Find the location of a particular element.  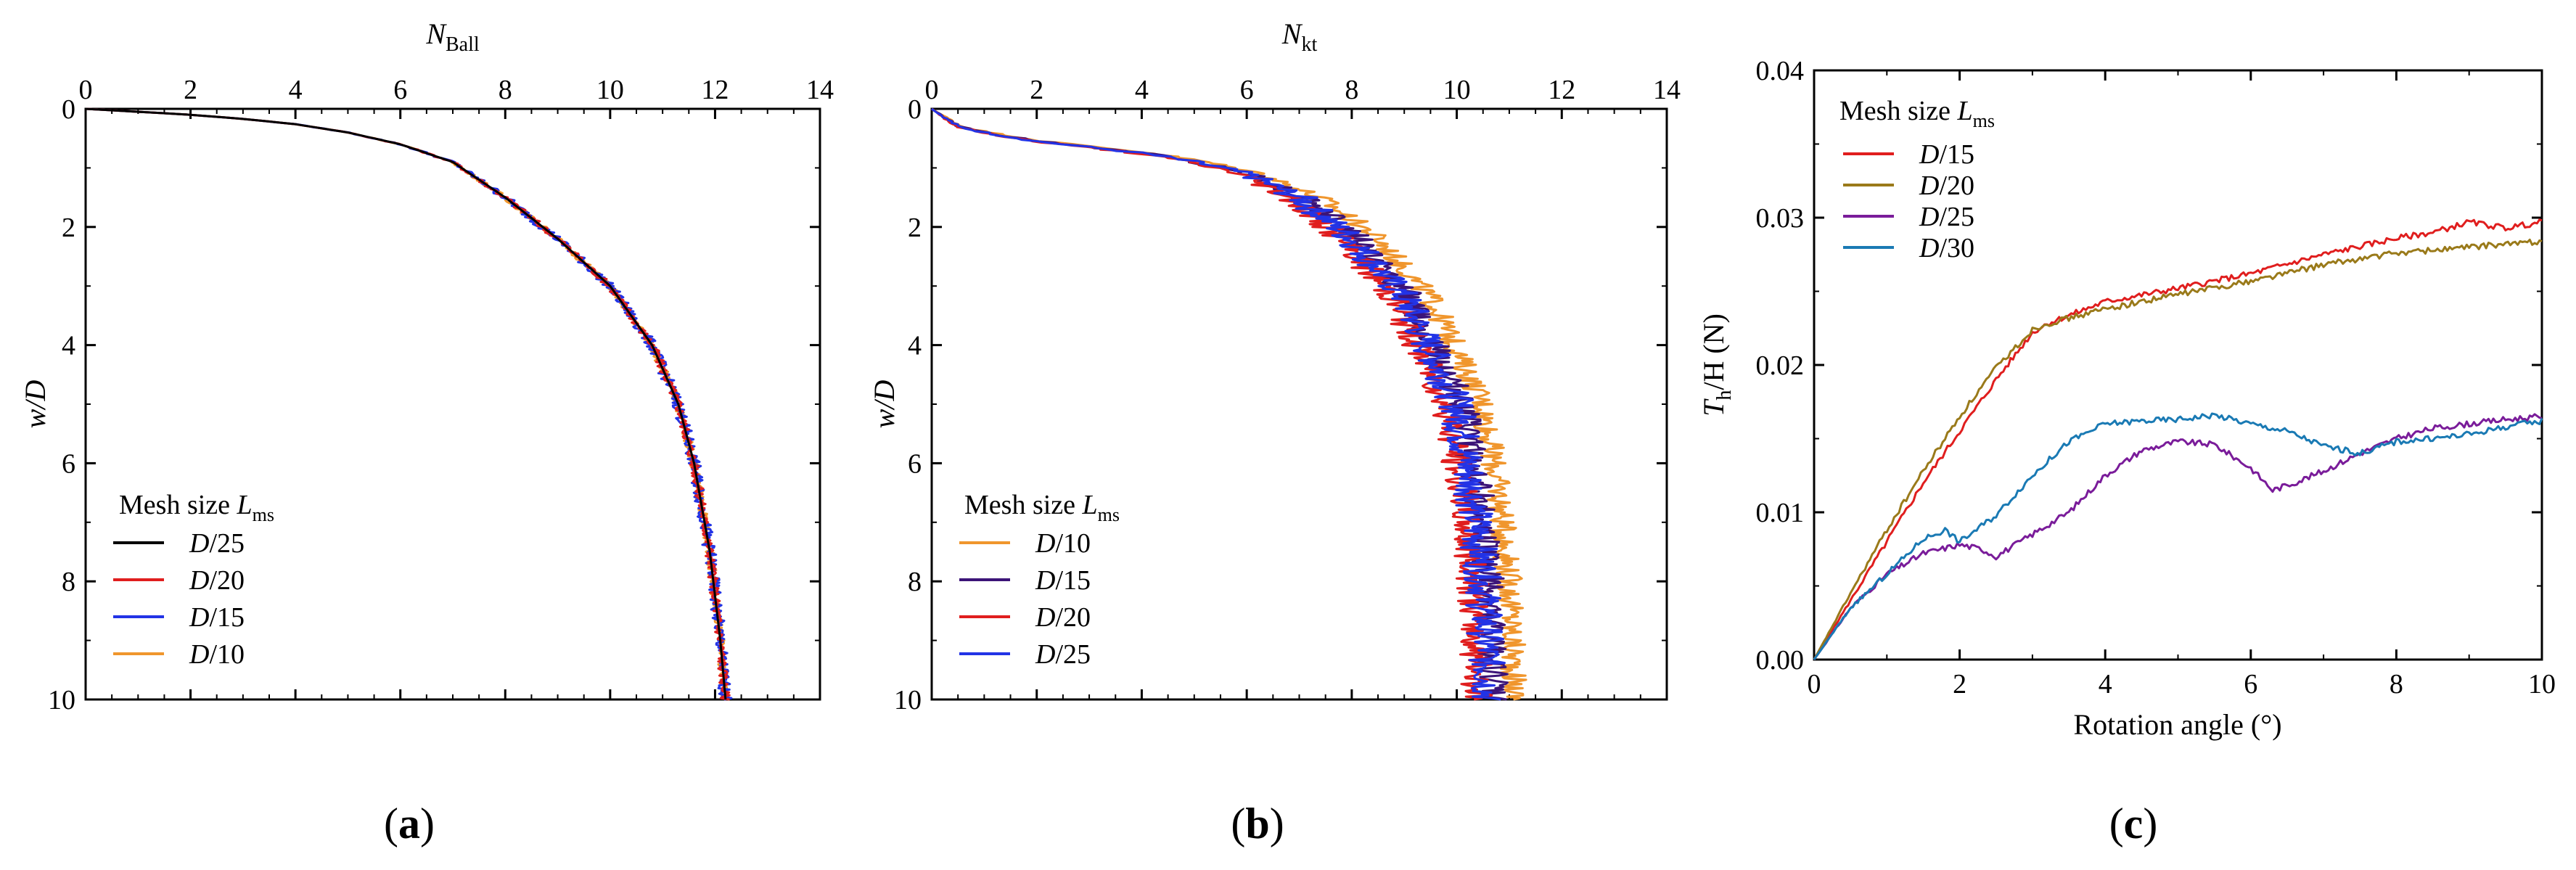

x-tick-label: 0 is located at coordinates (932, 90).